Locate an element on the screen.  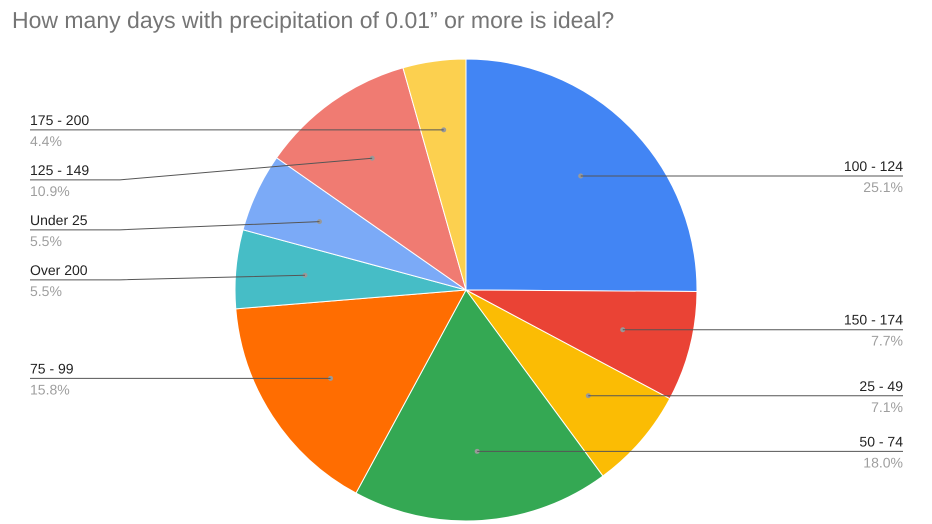
slice-label: 175 - 200 is located at coordinates (60, 120).